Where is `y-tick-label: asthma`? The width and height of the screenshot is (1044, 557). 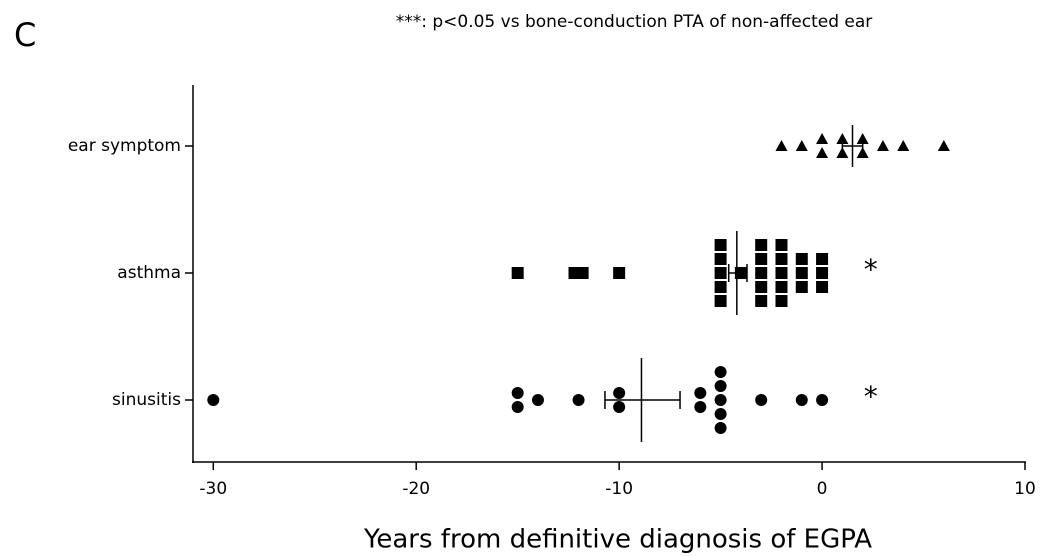
y-tick-label: asthma is located at coordinates (149, 273).